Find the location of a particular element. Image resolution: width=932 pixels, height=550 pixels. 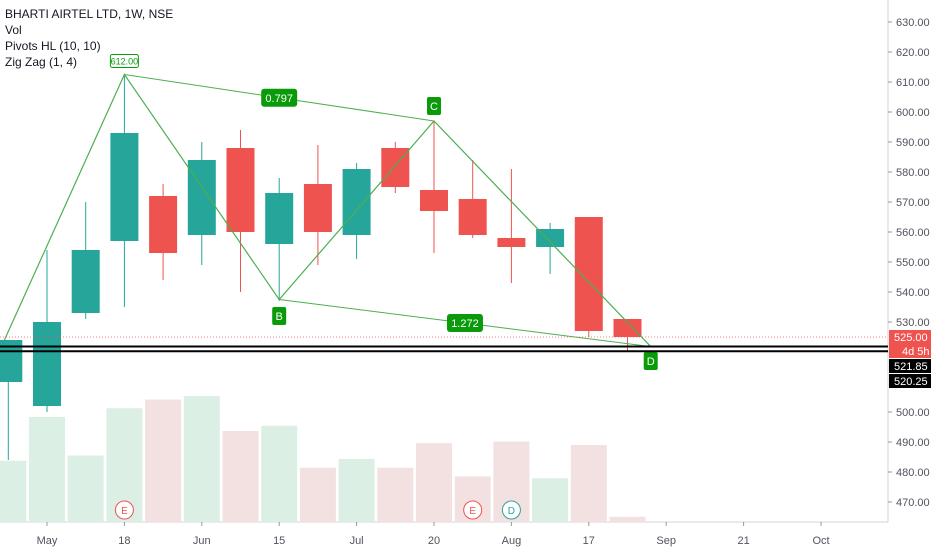

x-tick-label: Jul is located at coordinates (357, 541).